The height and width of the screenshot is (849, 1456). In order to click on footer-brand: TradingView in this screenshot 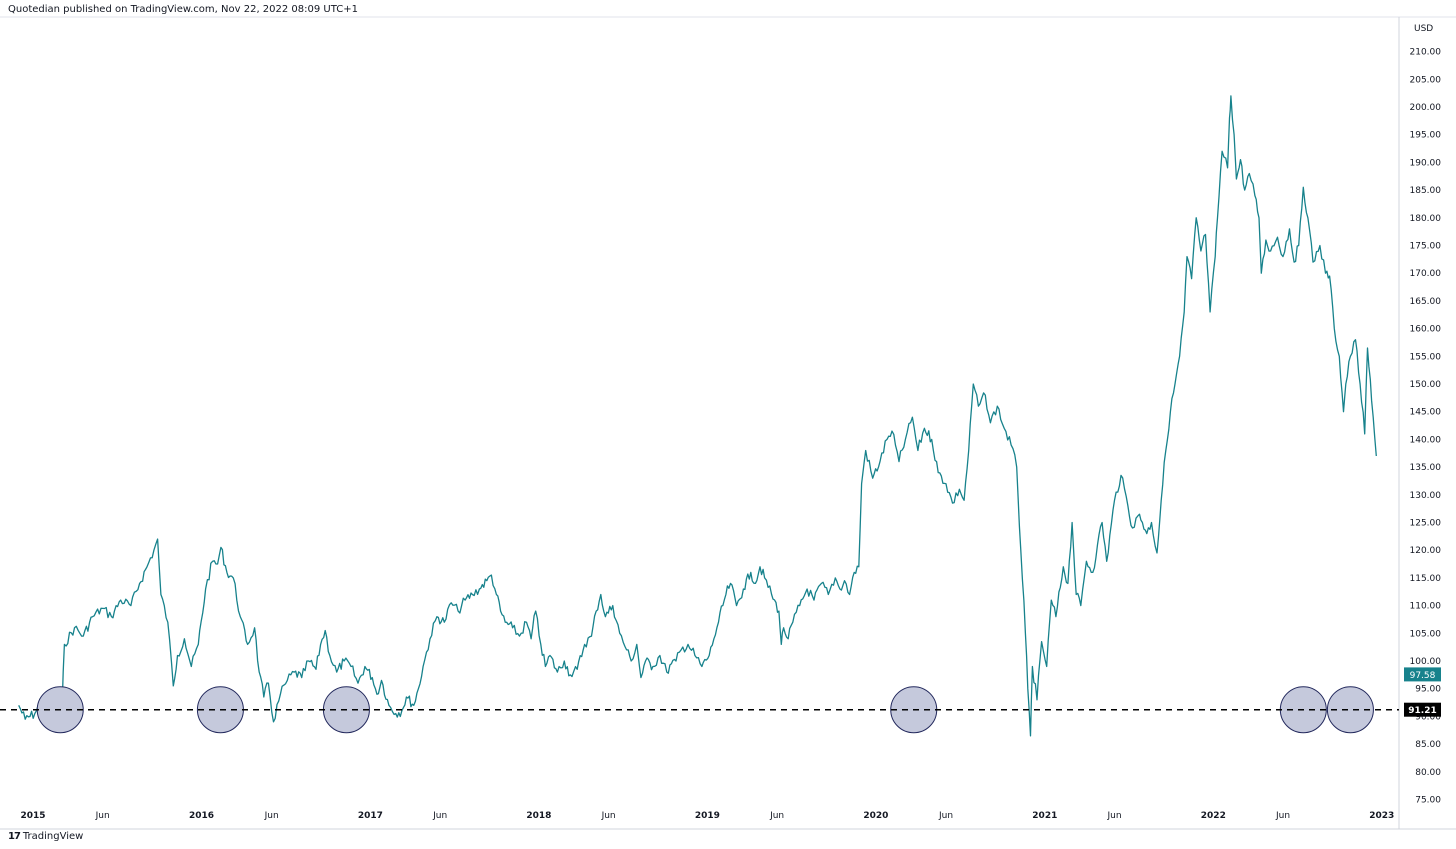, I will do `click(53, 836)`.